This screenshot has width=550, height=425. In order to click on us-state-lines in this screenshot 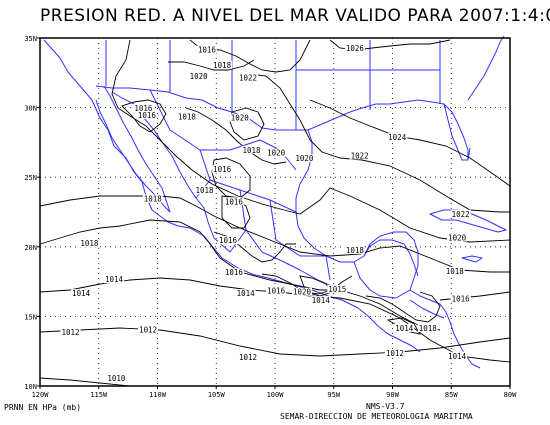, I will do `click(273, 85)`.